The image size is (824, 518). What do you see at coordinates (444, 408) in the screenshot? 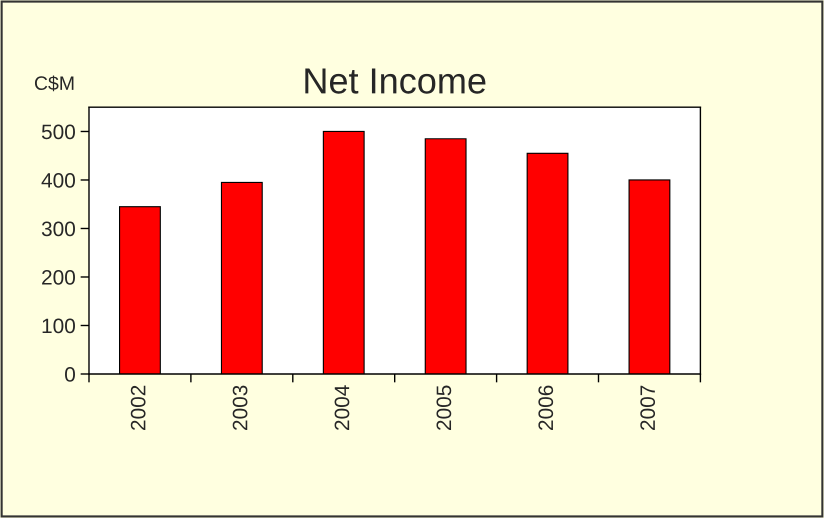
I see `x-tick-label: 2005` at bounding box center [444, 408].